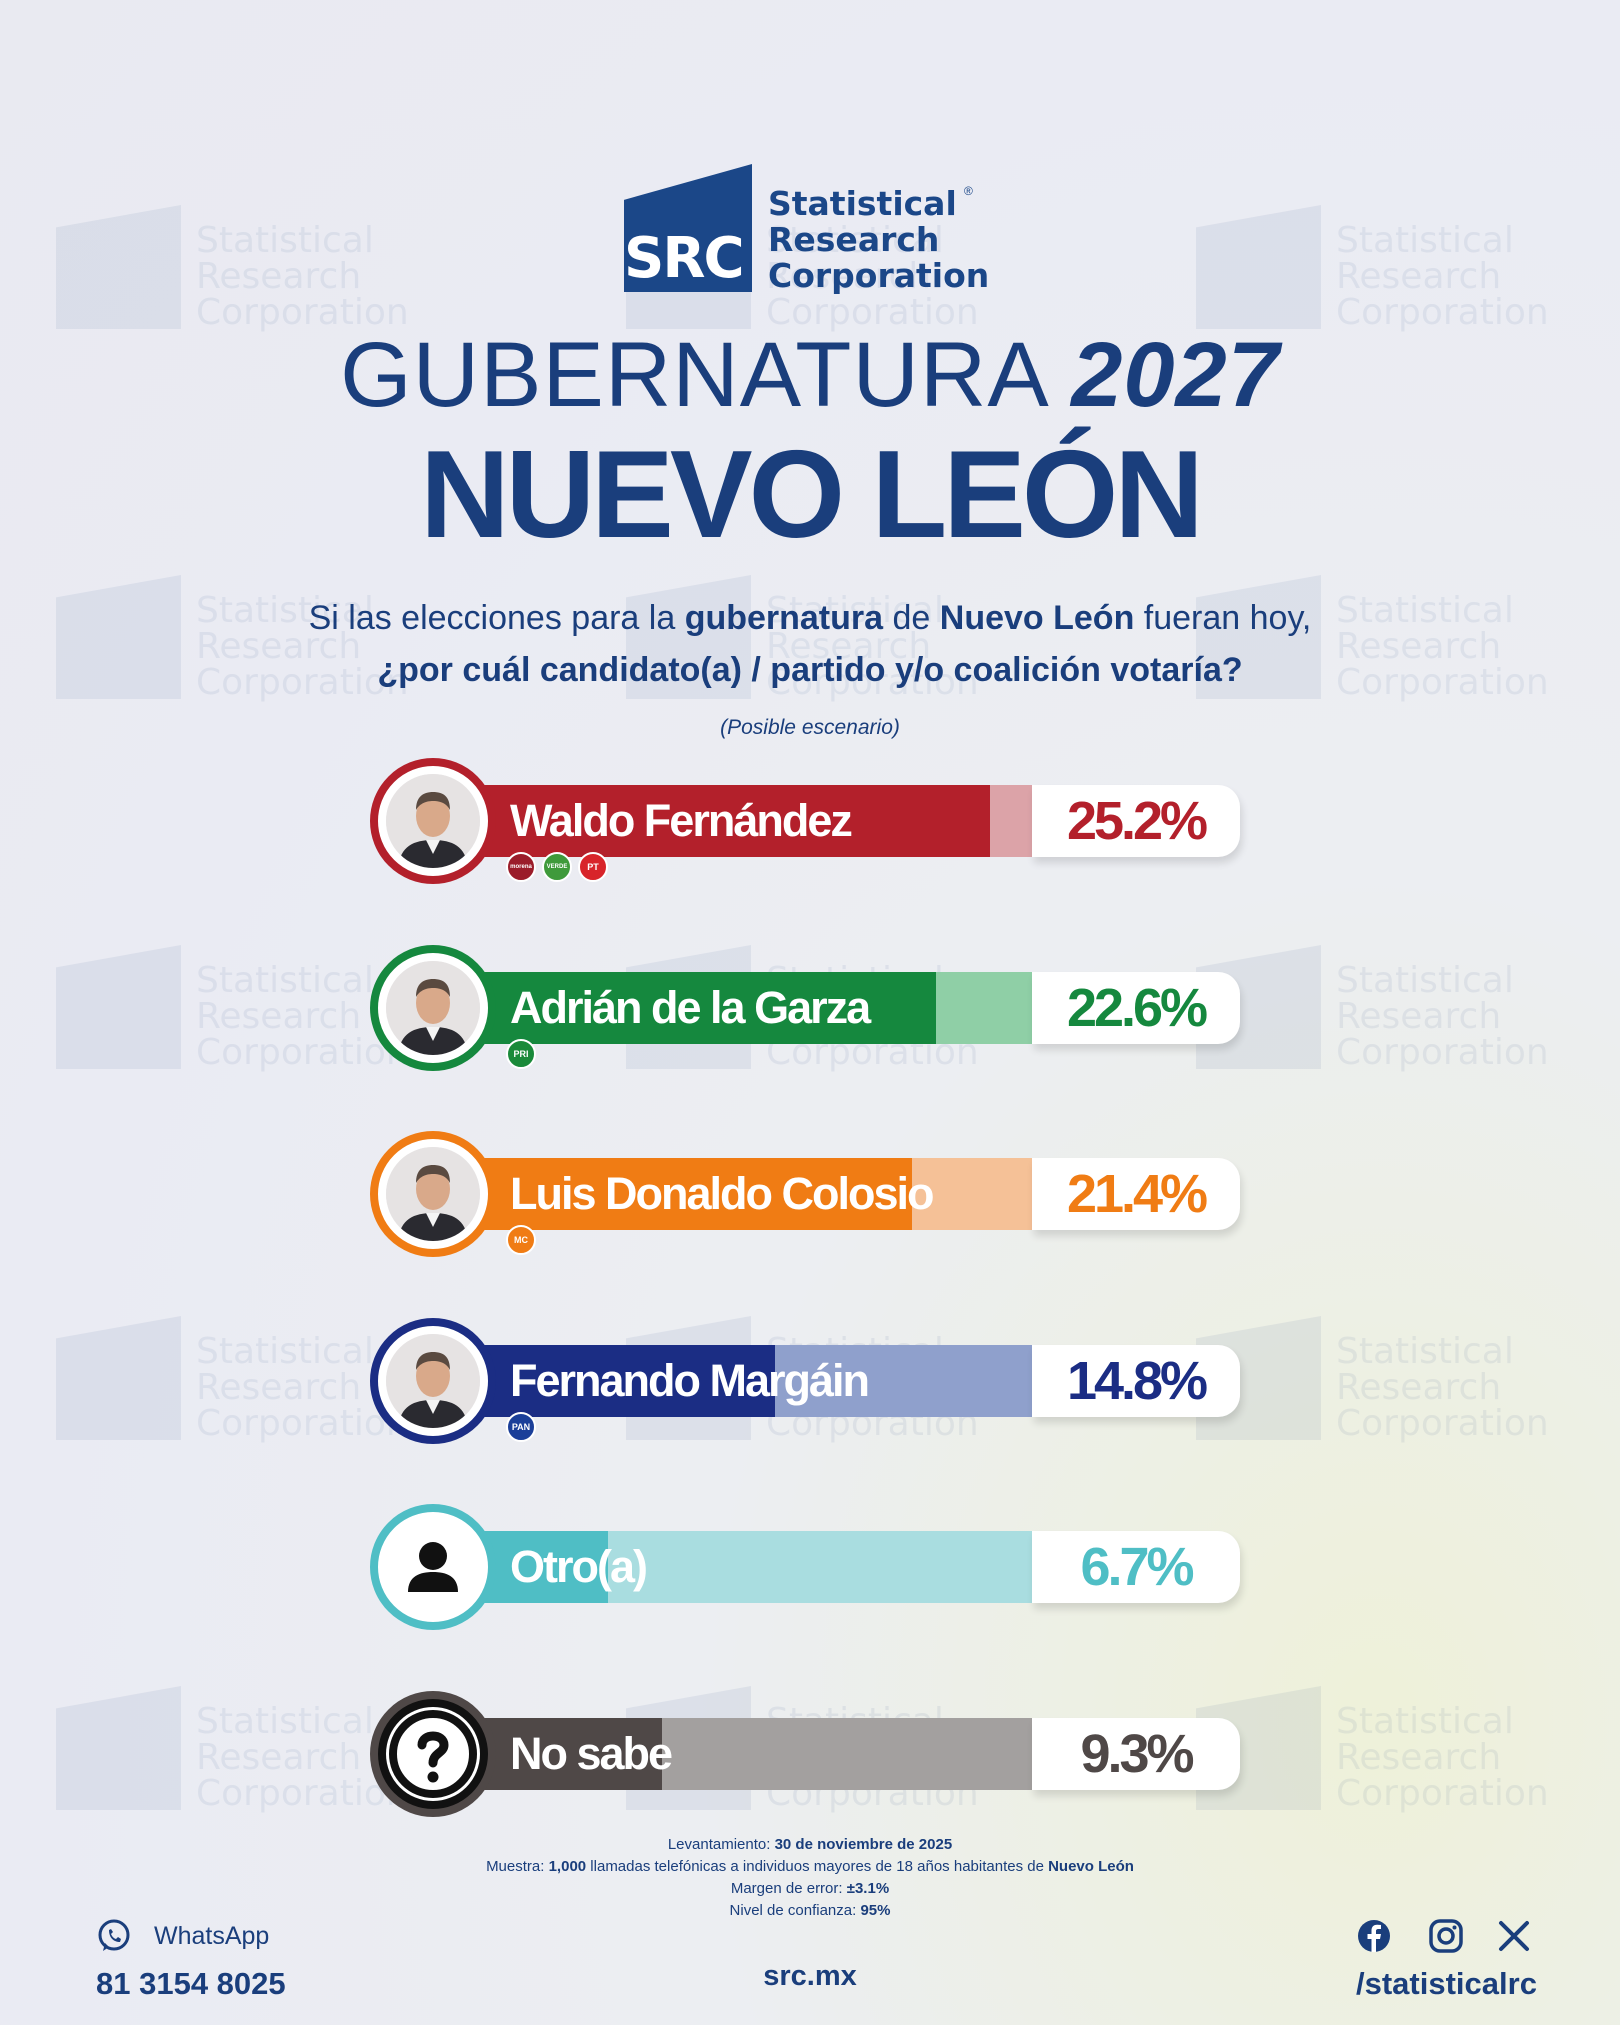 The height and width of the screenshot is (2025, 1620). I want to click on bar-track: Luis Donaldo Colosio, so click(770, 1194).